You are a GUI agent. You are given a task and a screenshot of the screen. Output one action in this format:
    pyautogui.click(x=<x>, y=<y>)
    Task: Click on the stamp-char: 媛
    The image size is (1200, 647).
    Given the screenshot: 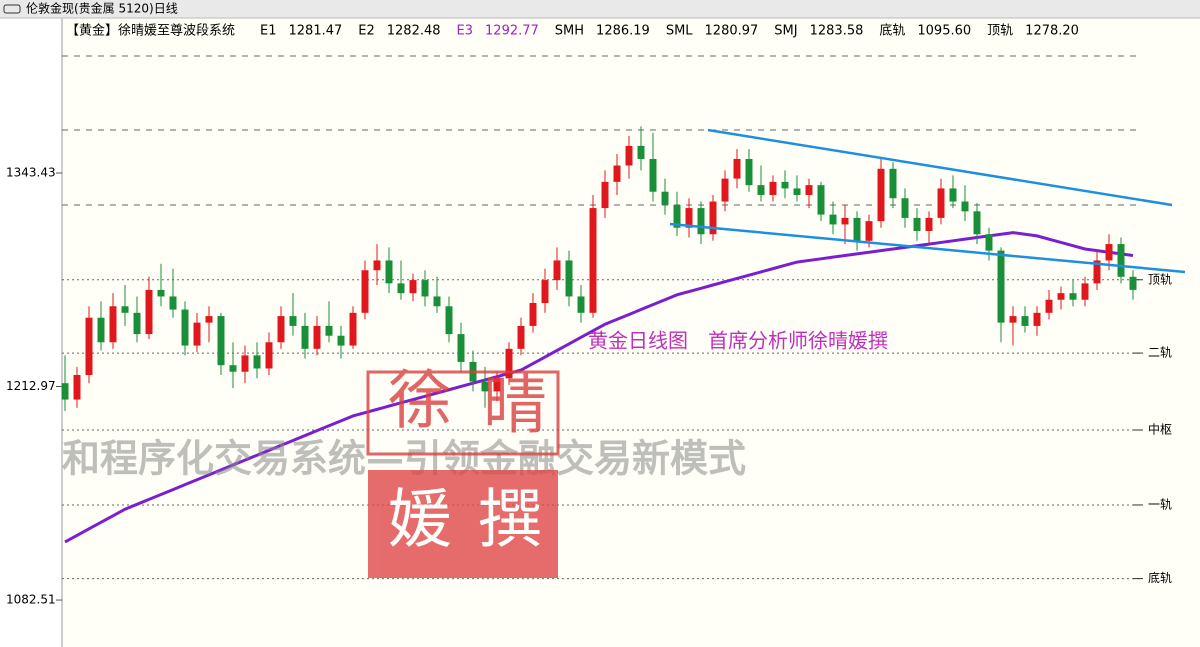 What is the action you would take?
    pyautogui.click(x=420, y=521)
    